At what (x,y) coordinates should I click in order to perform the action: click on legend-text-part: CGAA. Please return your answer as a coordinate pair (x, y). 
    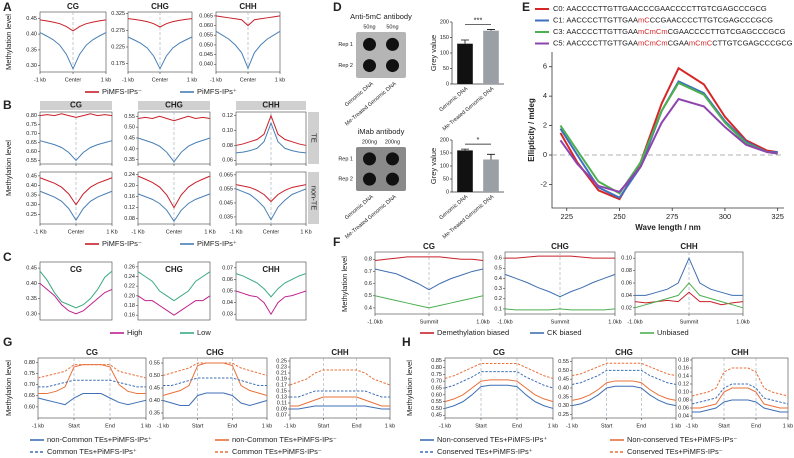
    Looking at the image, I should click on (678, 42).